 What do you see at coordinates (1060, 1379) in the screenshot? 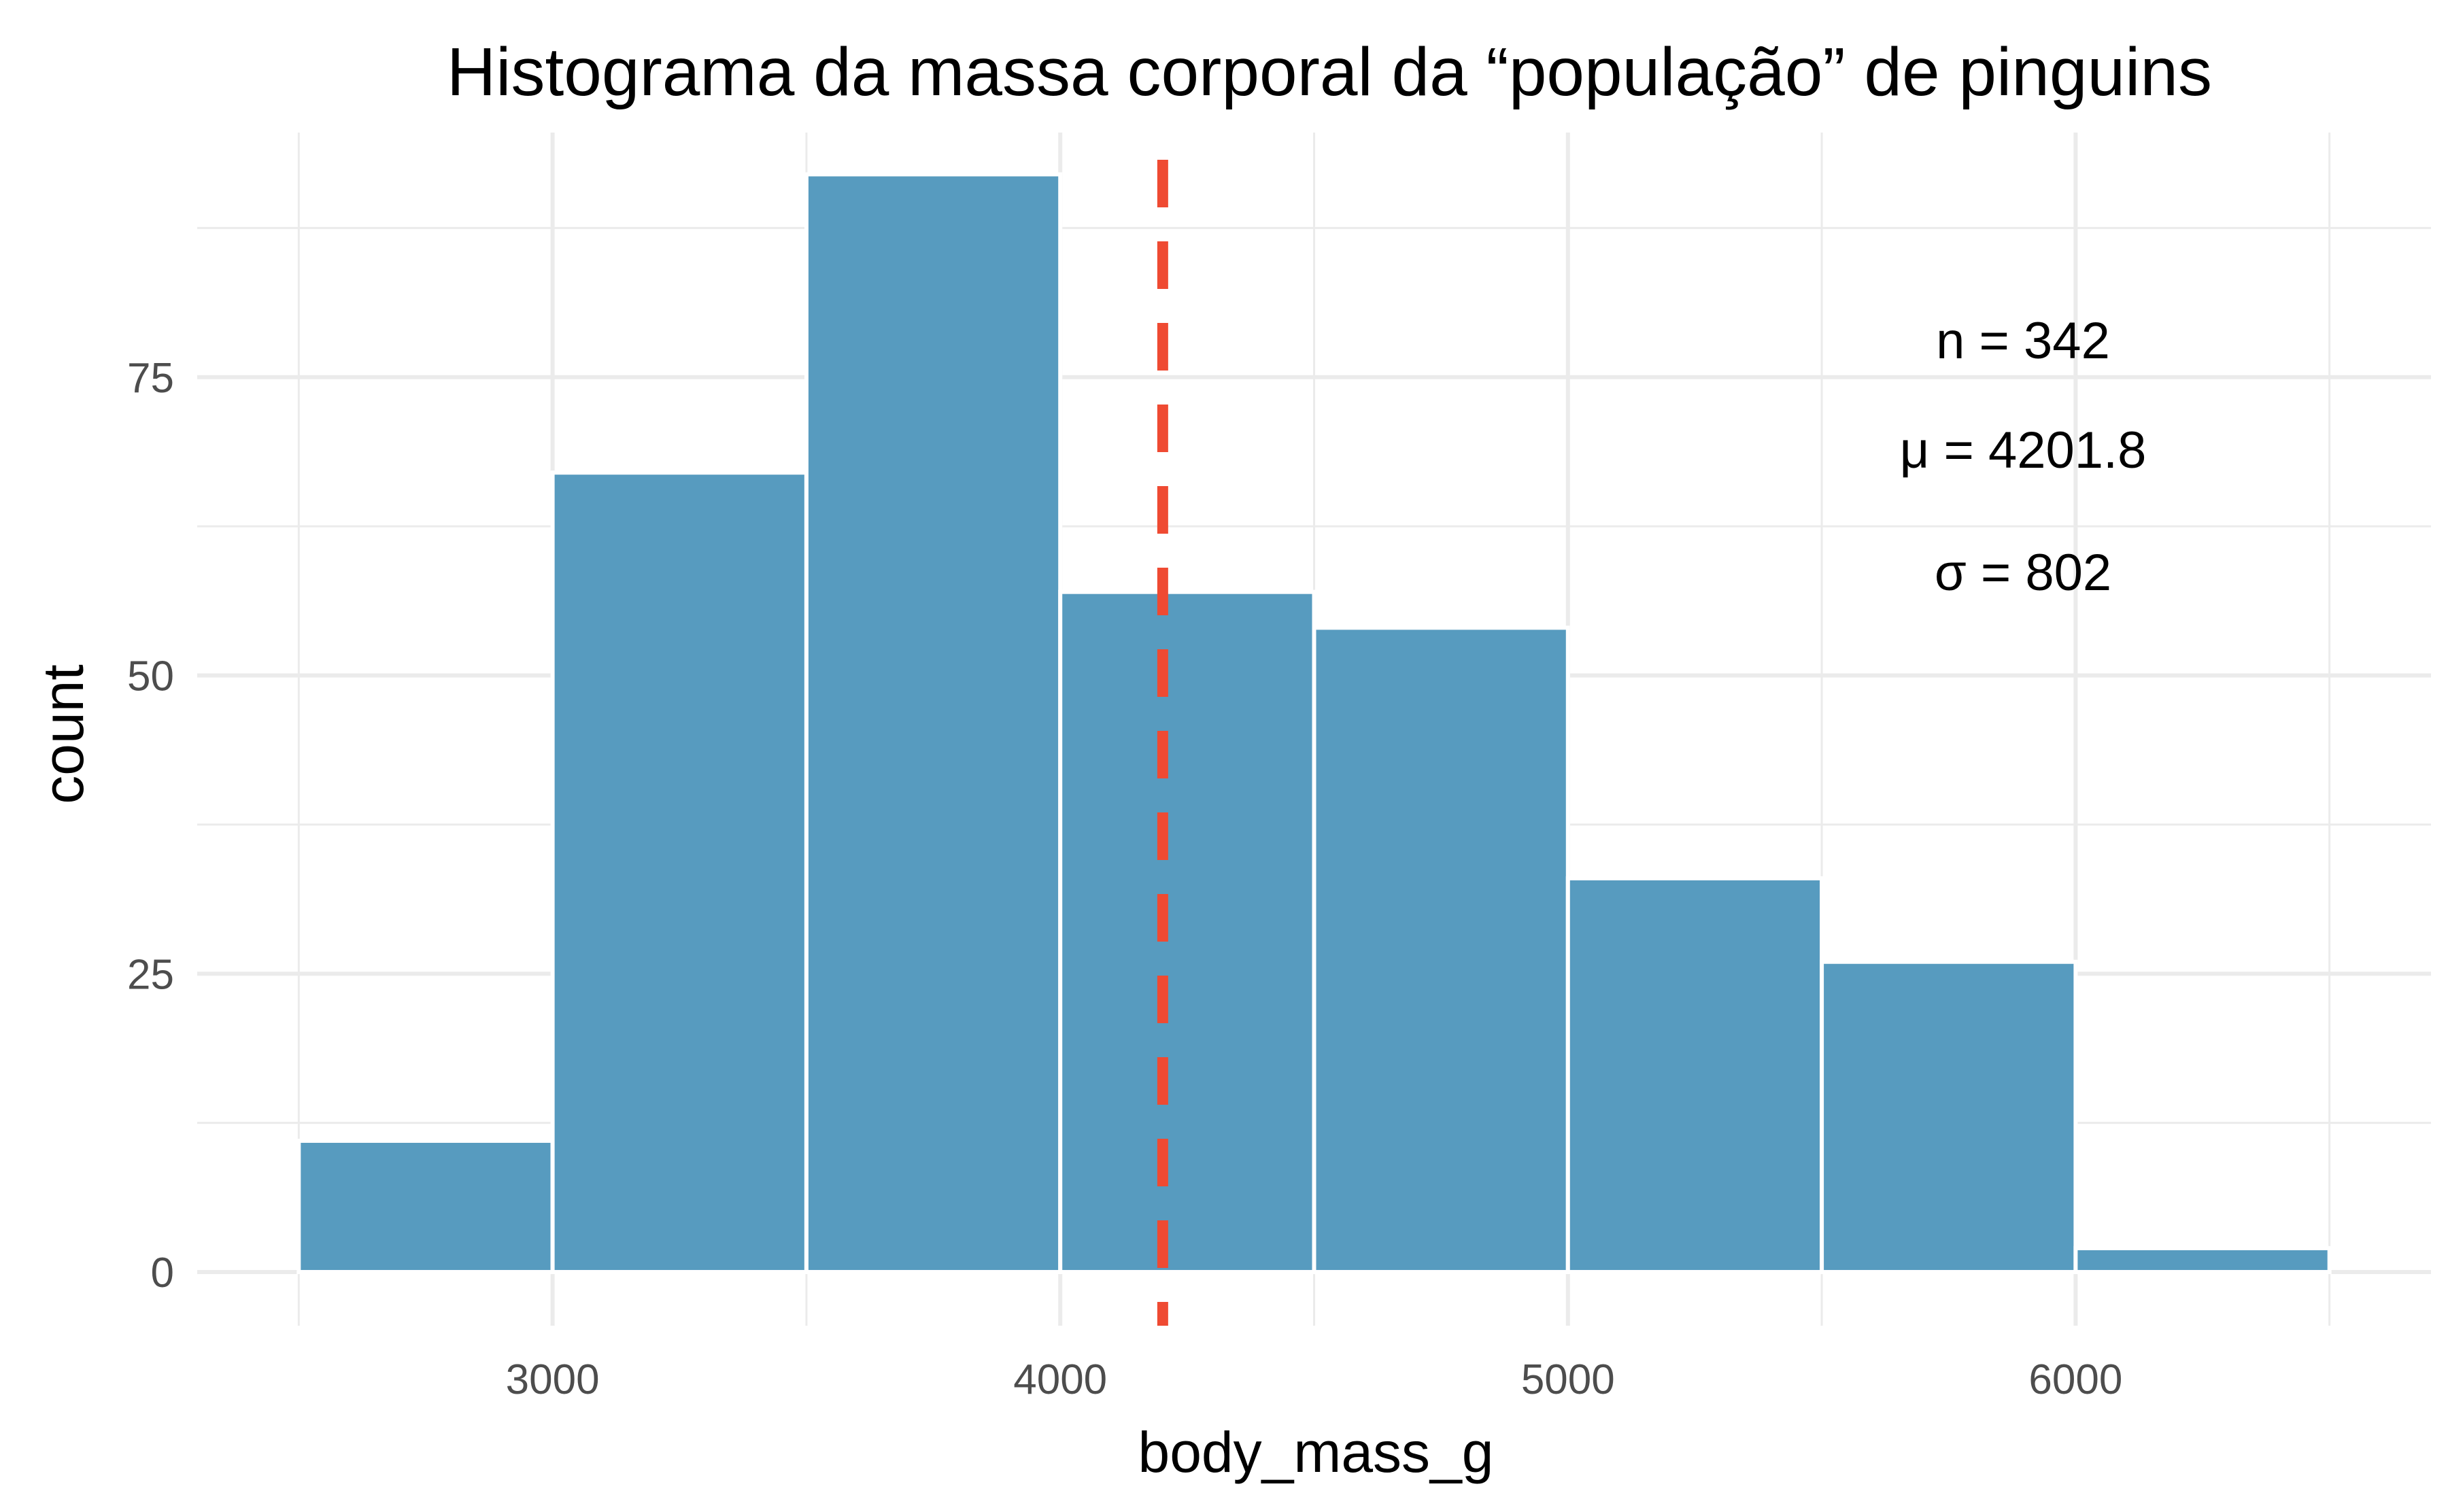
I see `x-tick-label-1: 4000` at bounding box center [1060, 1379].